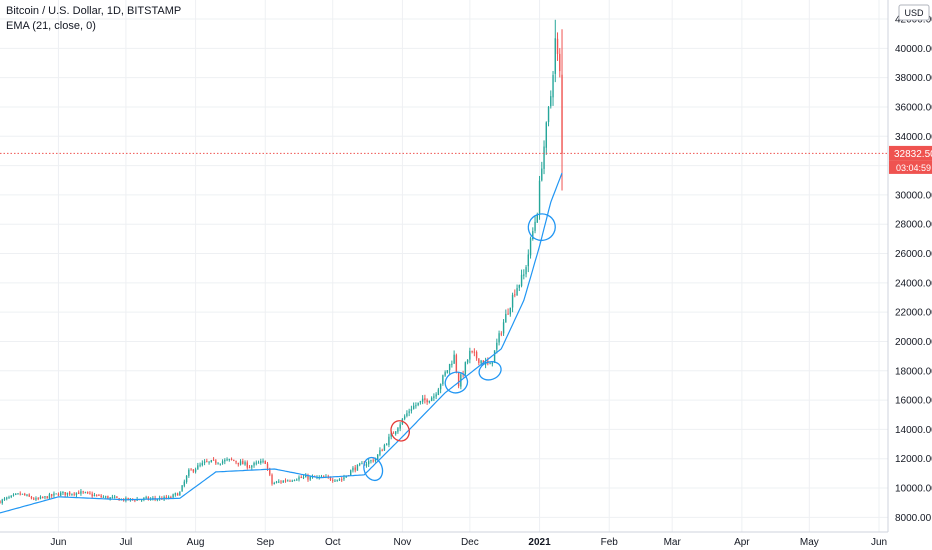 This screenshot has height=550, width=932. I want to click on last-price-badge, so click(910, 153).